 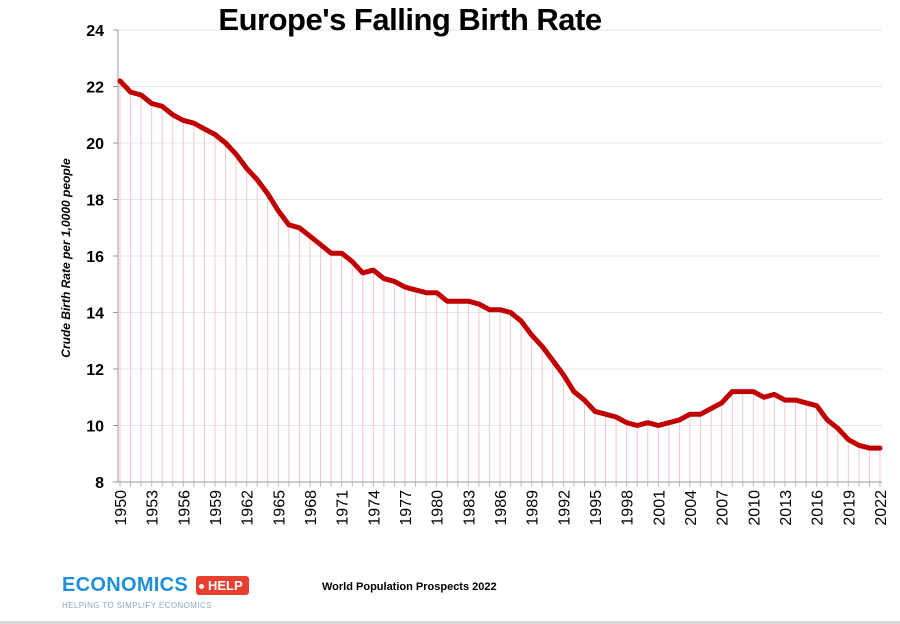 I want to click on x-tick-label-1995: 1995, so click(x=596, y=508).